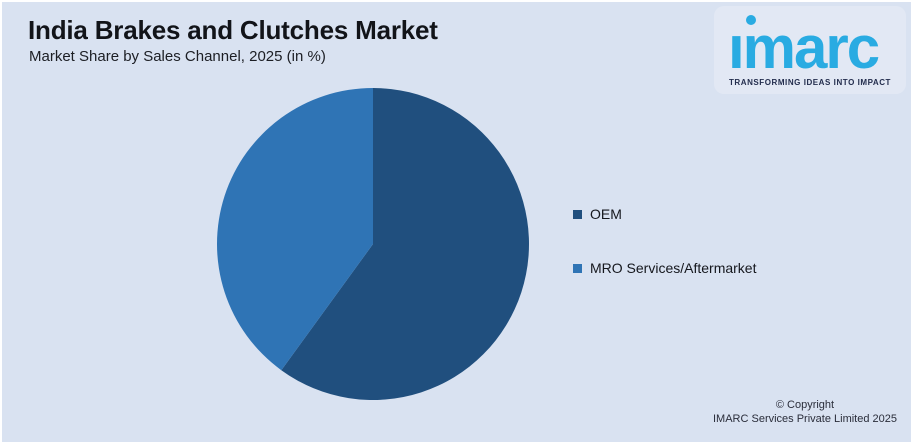  Describe the element at coordinates (804, 47) in the screenshot. I see `imarc-wordmark-text: ımarc` at that location.